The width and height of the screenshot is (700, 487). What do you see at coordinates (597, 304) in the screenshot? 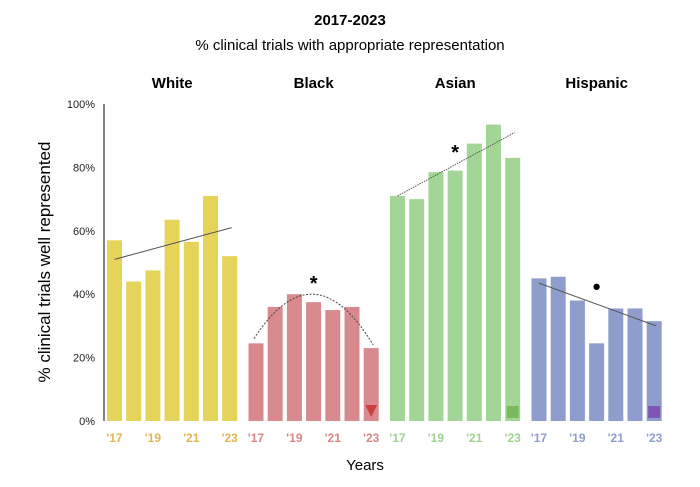
I see `trend-line-hispanic` at bounding box center [597, 304].